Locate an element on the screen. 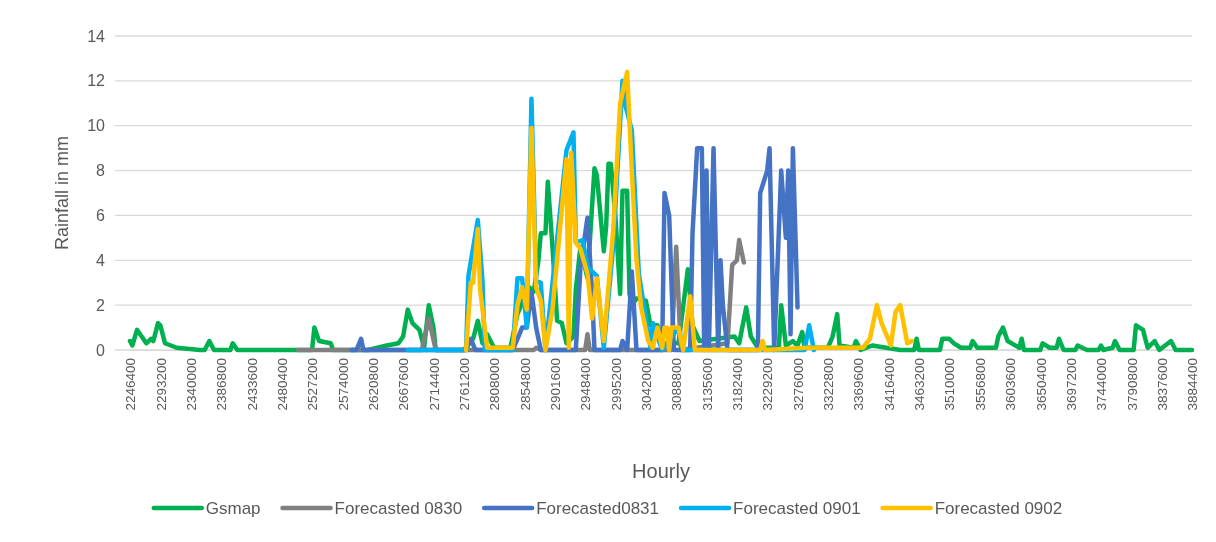  x-tick-label: 3556800 is located at coordinates (980, 384).